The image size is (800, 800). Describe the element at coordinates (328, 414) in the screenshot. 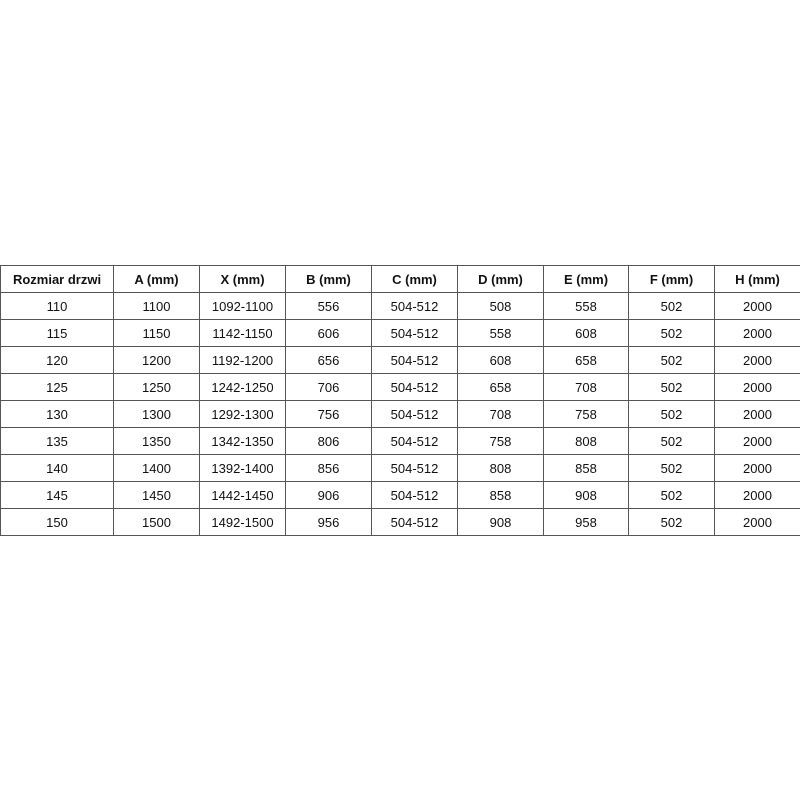

I see `table-cell: 756` at that location.